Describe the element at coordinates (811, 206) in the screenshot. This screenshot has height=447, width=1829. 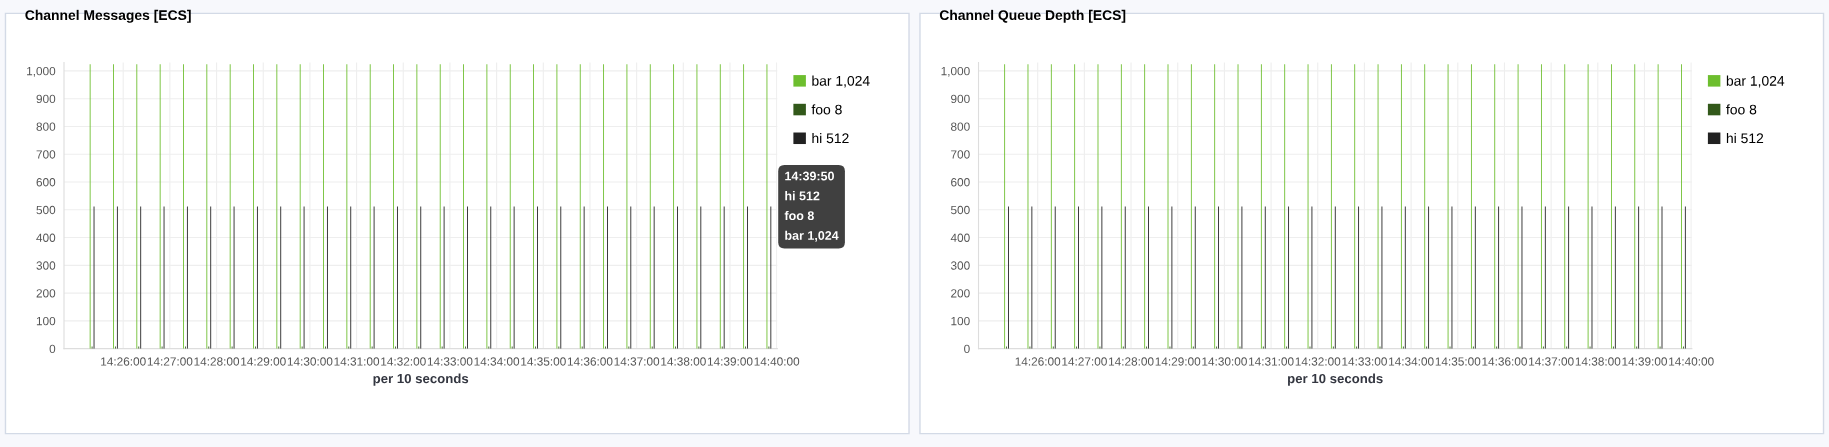
I see `text: 14:39:50 hi 512 foo 8 bar 1,024` at that location.